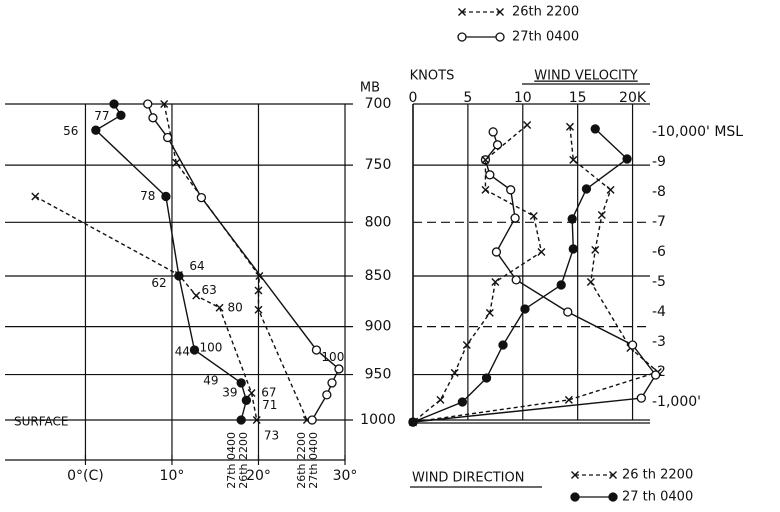 This screenshot has width=780, height=512. I want to click on y-axis-label: MB, so click(370, 88).